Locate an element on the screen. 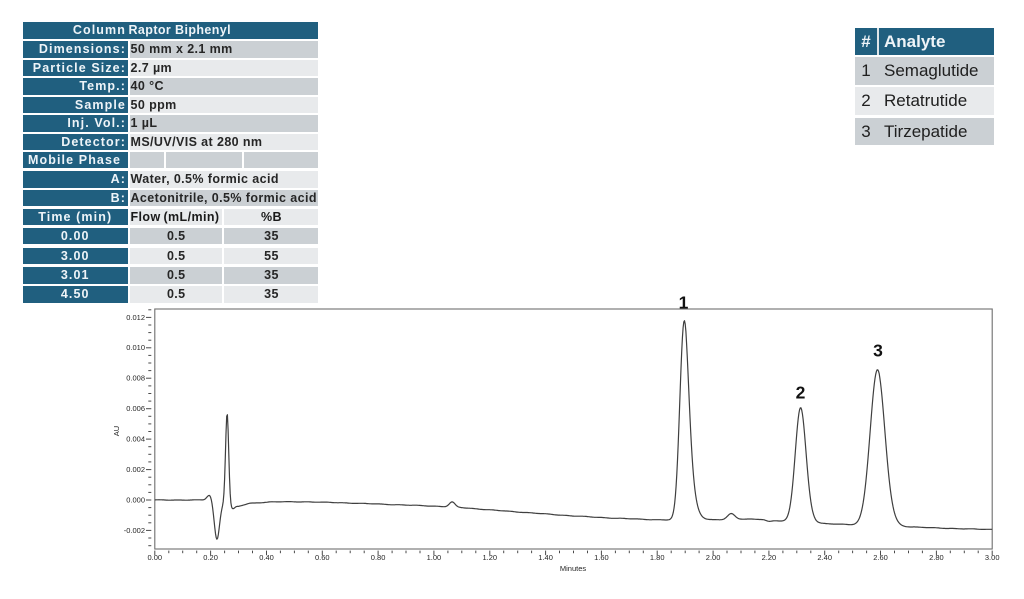  svg-text: 0.00 is located at coordinates (154, 557).